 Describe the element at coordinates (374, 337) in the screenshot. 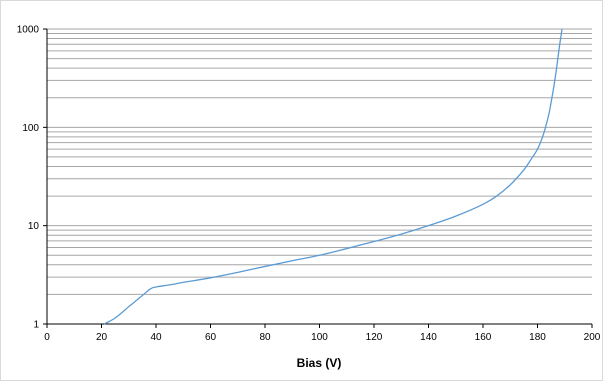

I see `x-tick-label: 120` at that location.